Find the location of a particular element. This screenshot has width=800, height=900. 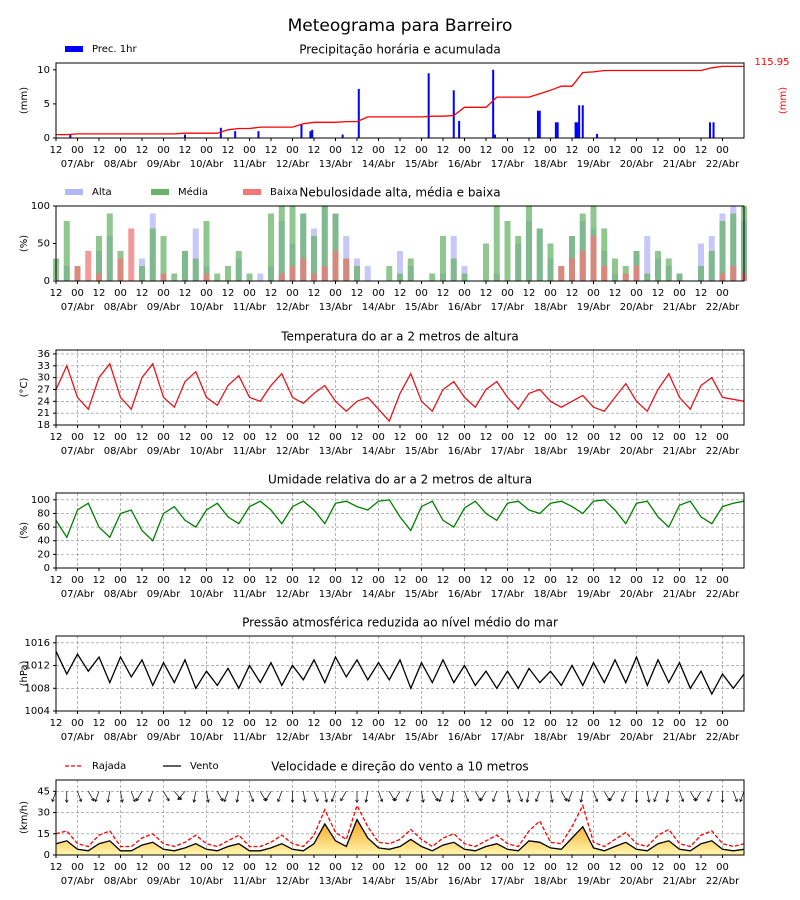

date-label: 13/Abr is located at coordinates (336, 737).